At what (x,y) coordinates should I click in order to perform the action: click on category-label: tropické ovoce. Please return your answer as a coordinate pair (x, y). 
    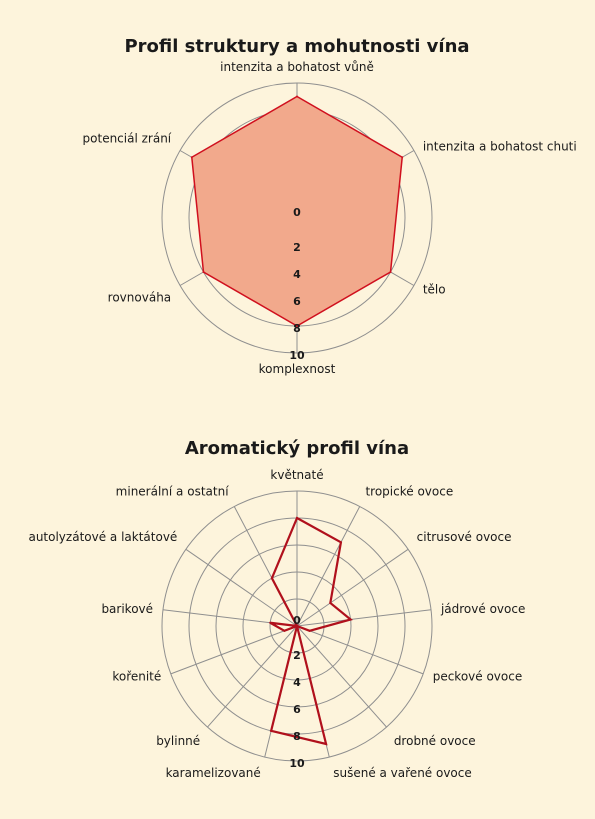
    Looking at the image, I should click on (409, 491).